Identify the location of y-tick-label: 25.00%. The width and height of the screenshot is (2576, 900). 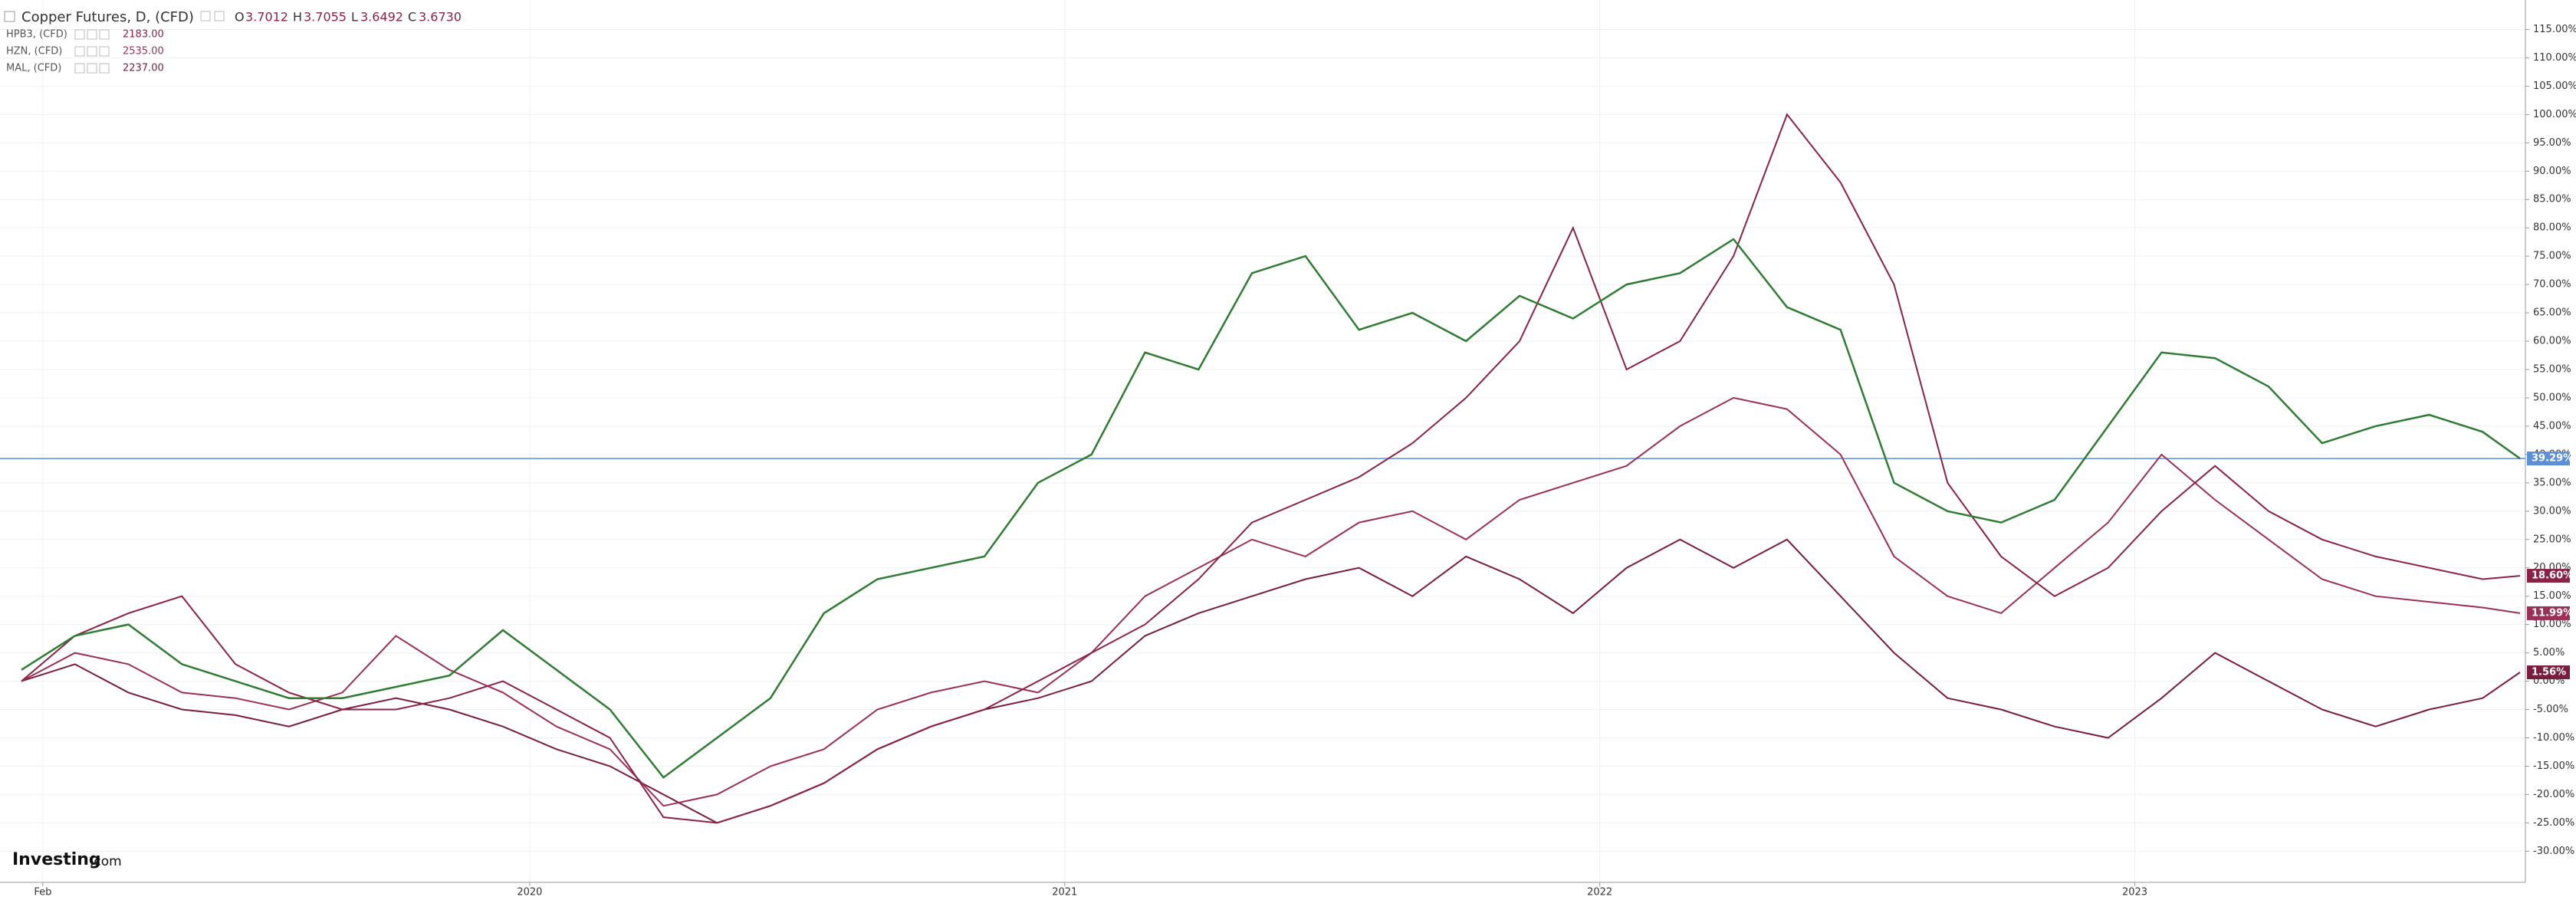
(2552, 540).